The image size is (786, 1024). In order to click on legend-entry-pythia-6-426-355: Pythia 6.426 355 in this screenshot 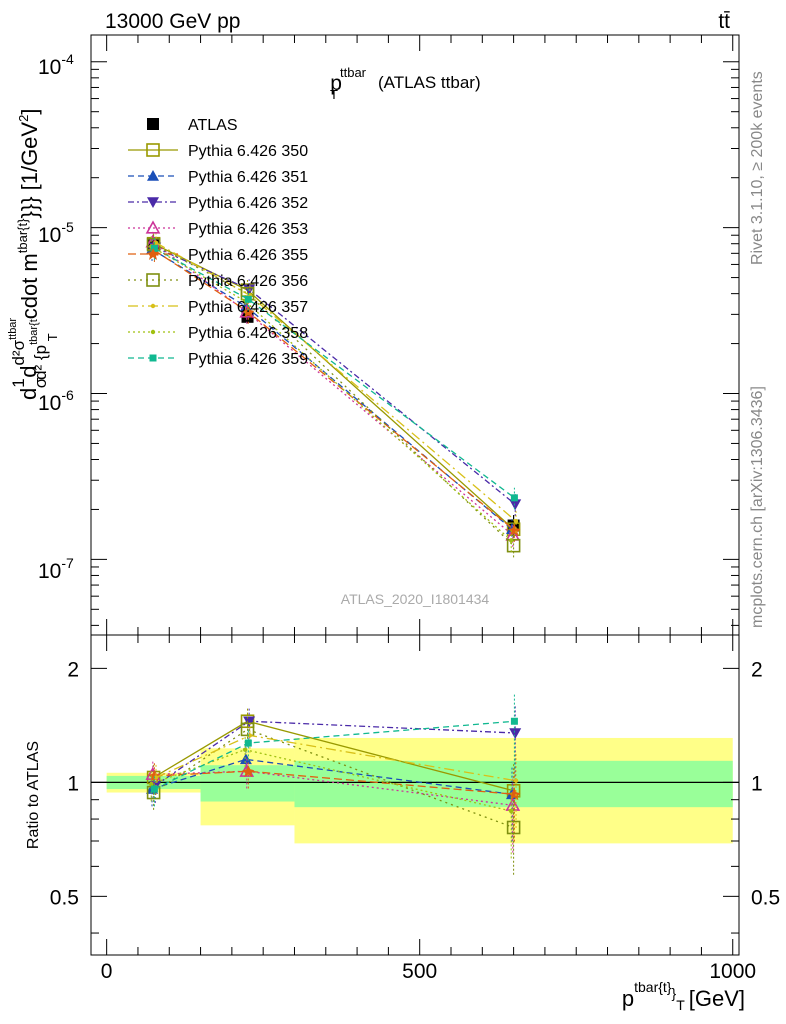, I will do `click(218, 255)`.